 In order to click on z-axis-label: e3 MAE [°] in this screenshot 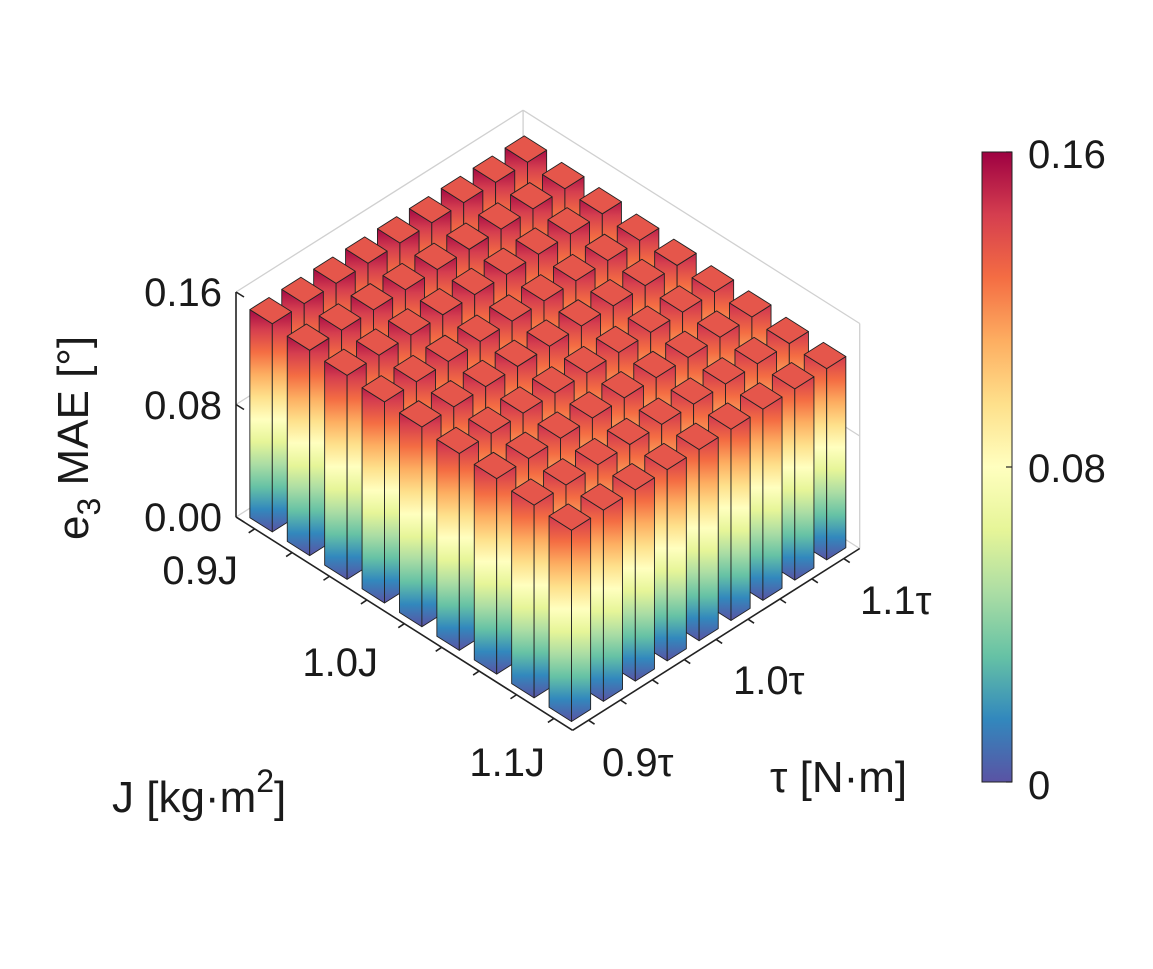, I will do `click(78, 438)`.